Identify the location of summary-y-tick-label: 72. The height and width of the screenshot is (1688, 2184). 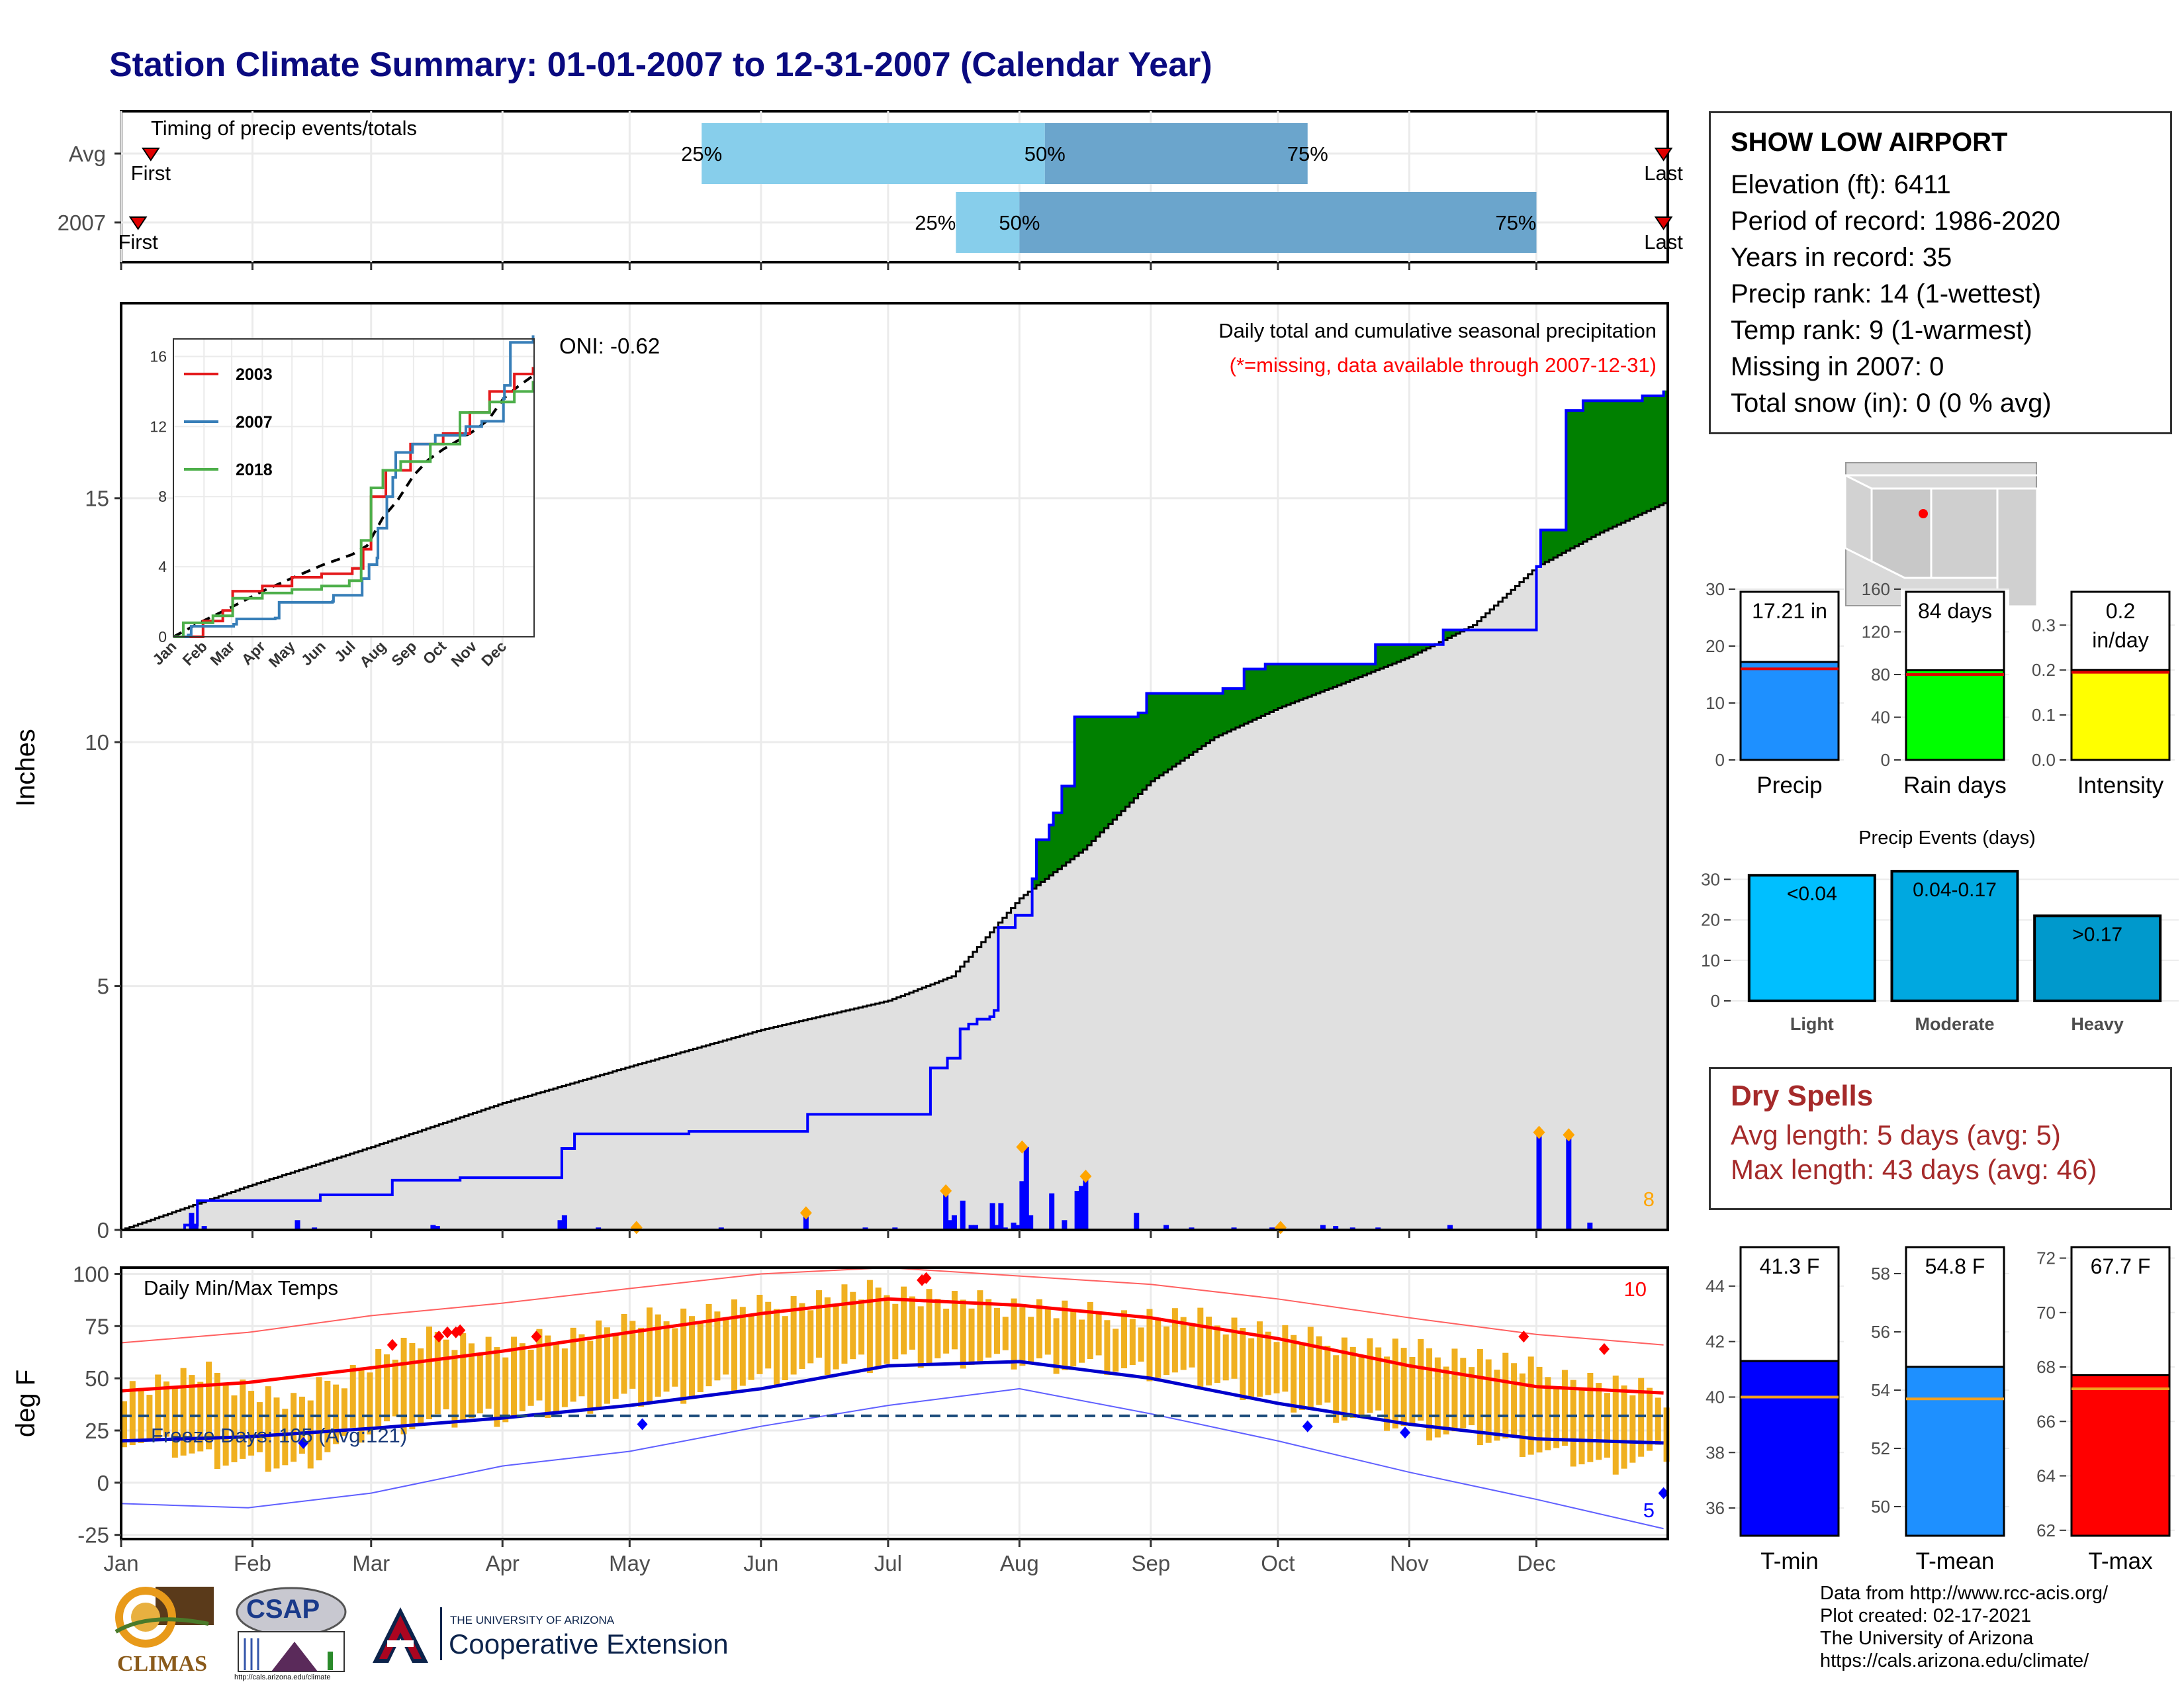
(2046, 1258).